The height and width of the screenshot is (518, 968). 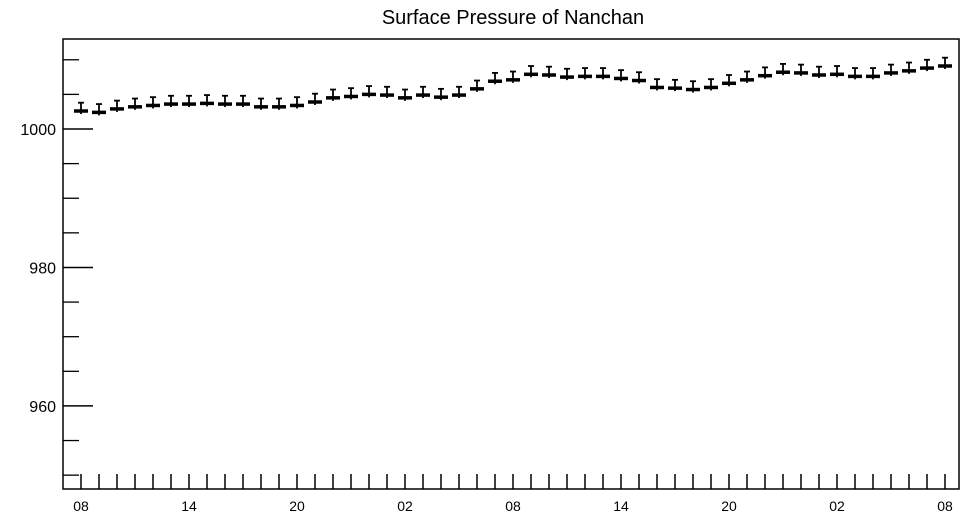 What do you see at coordinates (38, 130) in the screenshot?
I see `y-tick-label: 1000` at bounding box center [38, 130].